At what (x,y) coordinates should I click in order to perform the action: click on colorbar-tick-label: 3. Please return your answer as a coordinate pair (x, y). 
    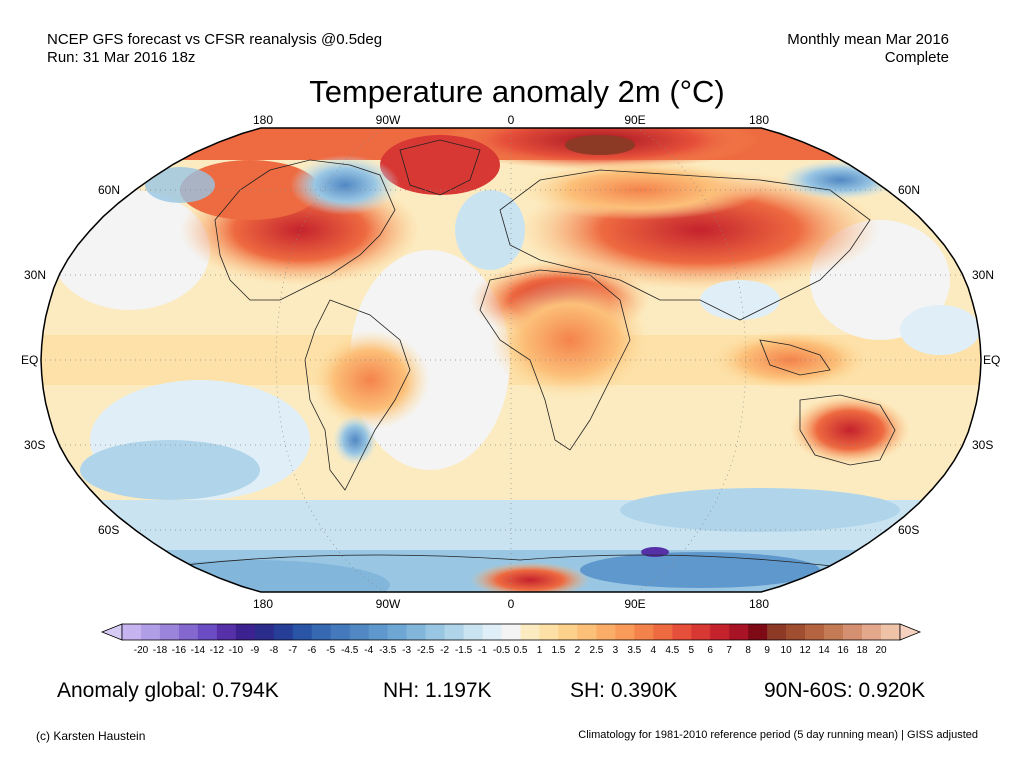
    Looking at the image, I should click on (615, 650).